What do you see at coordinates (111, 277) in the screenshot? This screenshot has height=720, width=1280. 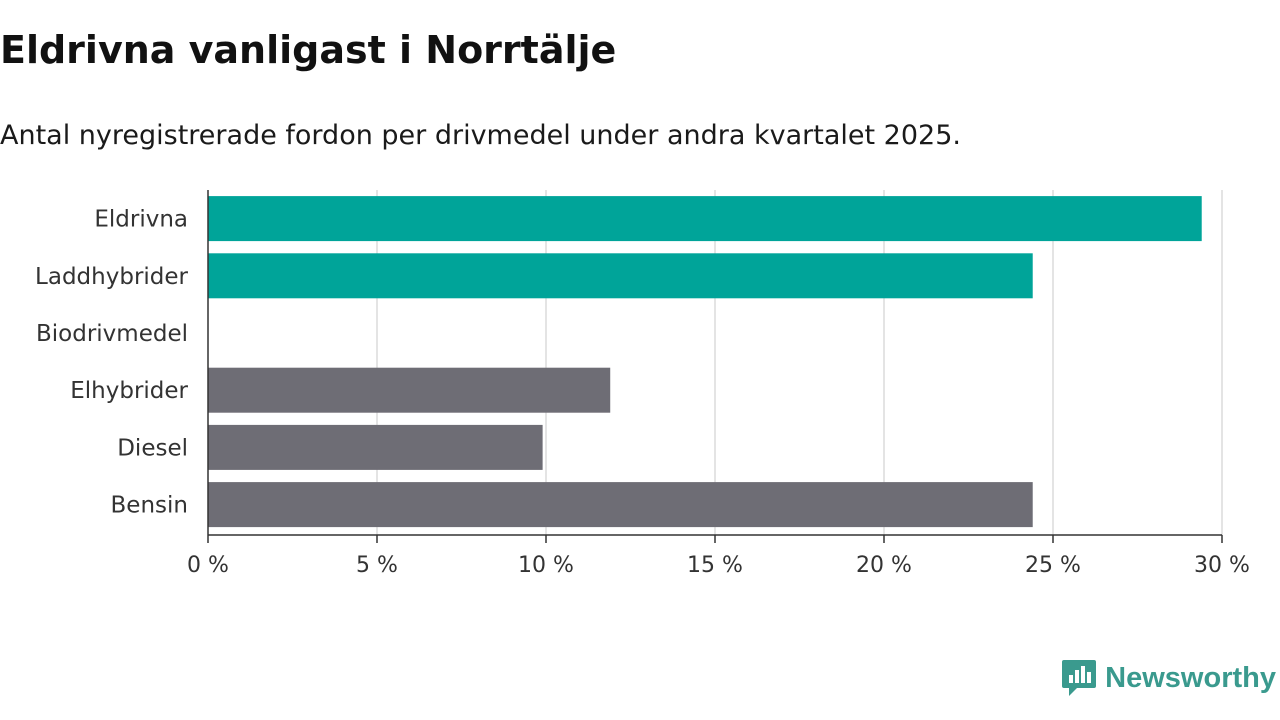 I see `category-label: Laddhybrider` at bounding box center [111, 277].